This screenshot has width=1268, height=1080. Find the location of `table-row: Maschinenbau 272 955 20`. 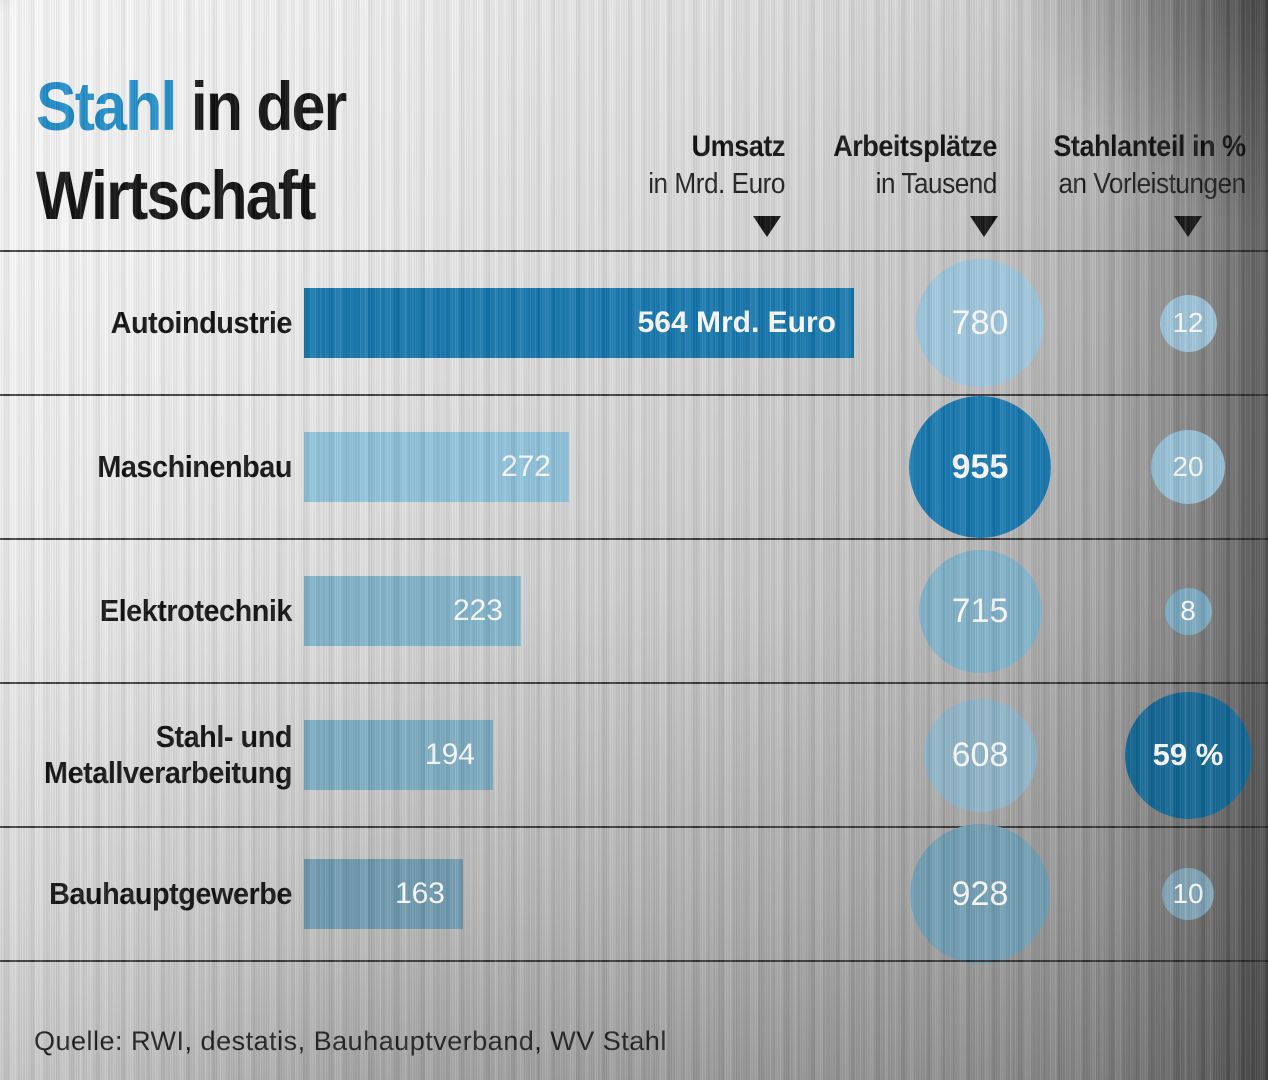

table-row: Maschinenbau 272 955 20 is located at coordinates (634, 466).